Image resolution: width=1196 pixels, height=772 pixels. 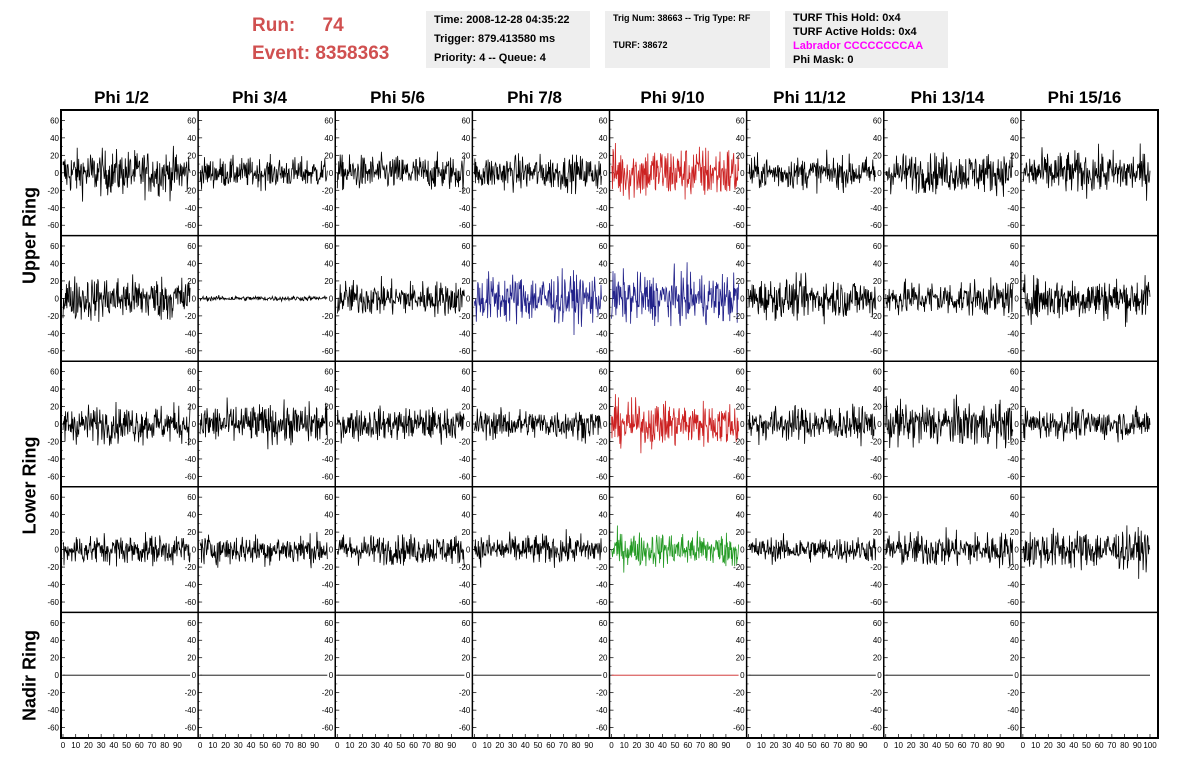 I want to click on trigger-text: Trigger: 879.413580 ms, so click(x=495, y=39).